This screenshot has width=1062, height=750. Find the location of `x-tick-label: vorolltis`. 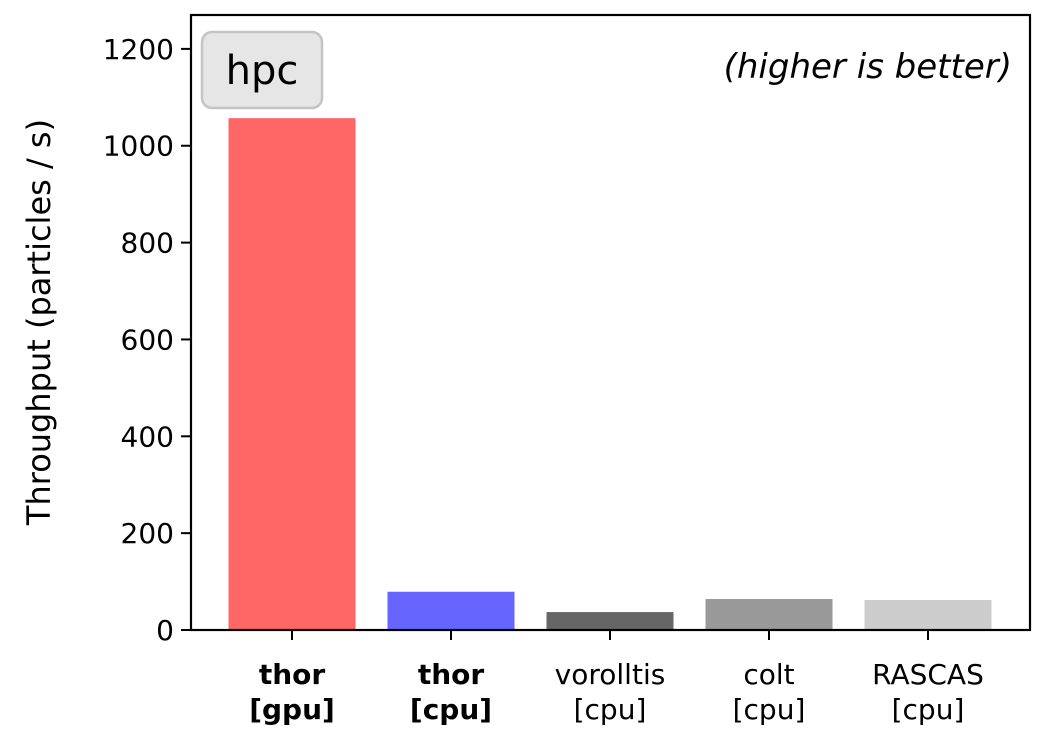

x-tick-label: vorolltis is located at coordinates (610, 674).